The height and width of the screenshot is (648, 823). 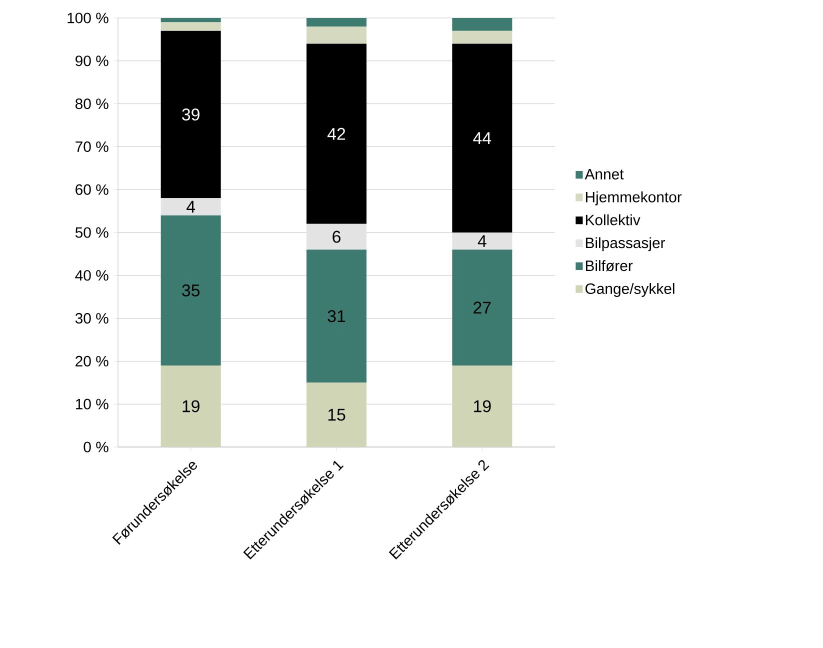 I want to click on y-tick-label: 80 %, so click(x=91, y=104).